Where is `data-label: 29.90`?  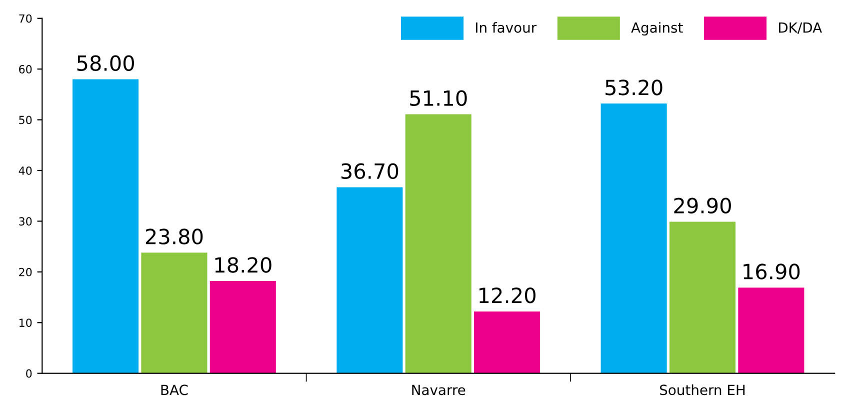 data-label: 29.90 is located at coordinates (702, 206).